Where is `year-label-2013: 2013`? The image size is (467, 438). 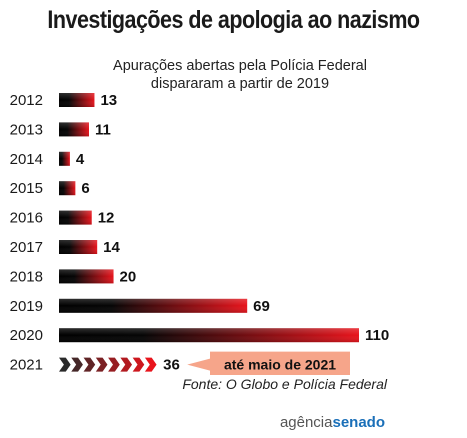
year-label-2013: 2013 is located at coordinates (26, 129).